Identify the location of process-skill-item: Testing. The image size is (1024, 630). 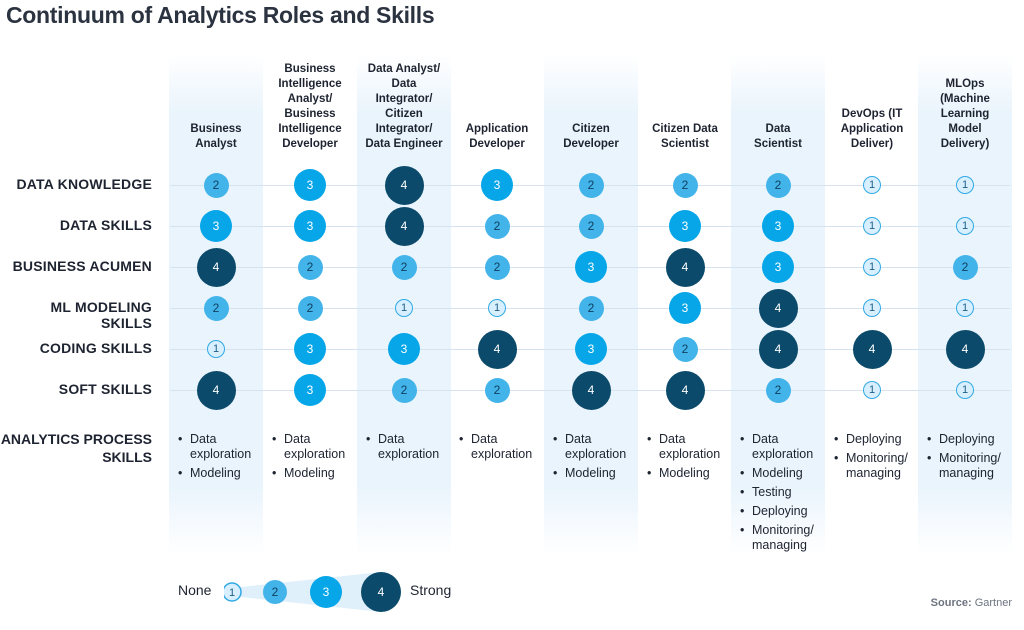
(786, 492).